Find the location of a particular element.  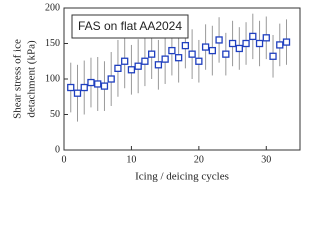

x-tick-label: 20 is located at coordinates (199, 159).